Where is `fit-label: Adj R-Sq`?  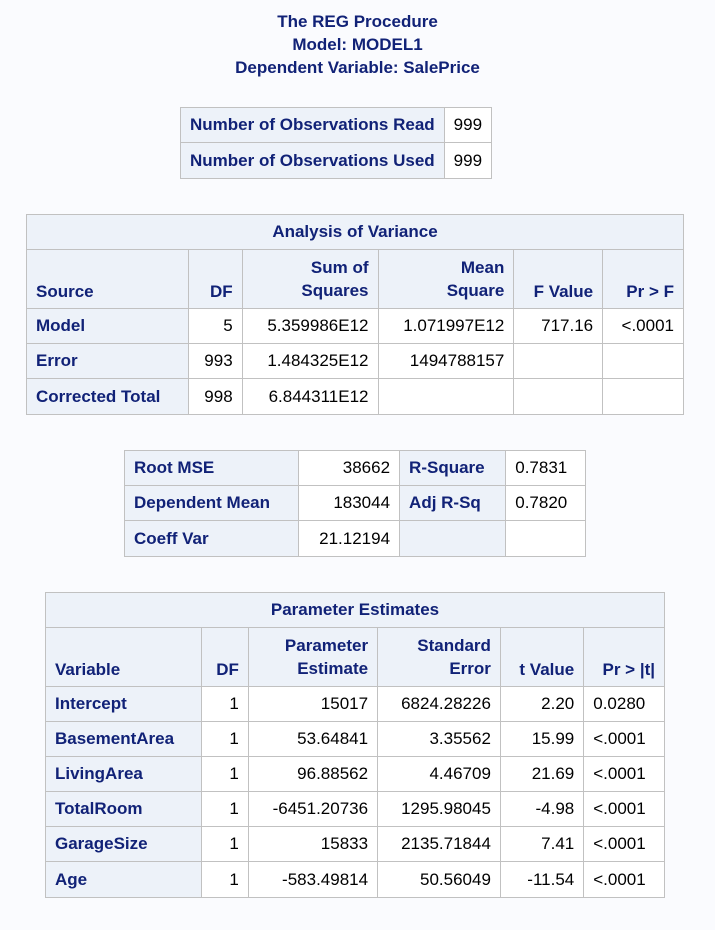 fit-label: Adj R-Sq is located at coordinates (453, 503).